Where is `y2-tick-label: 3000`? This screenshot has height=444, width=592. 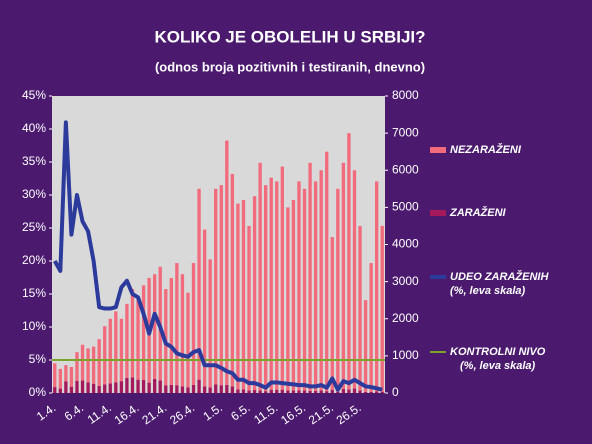
y2-tick-label: 3000 is located at coordinates (405, 281).